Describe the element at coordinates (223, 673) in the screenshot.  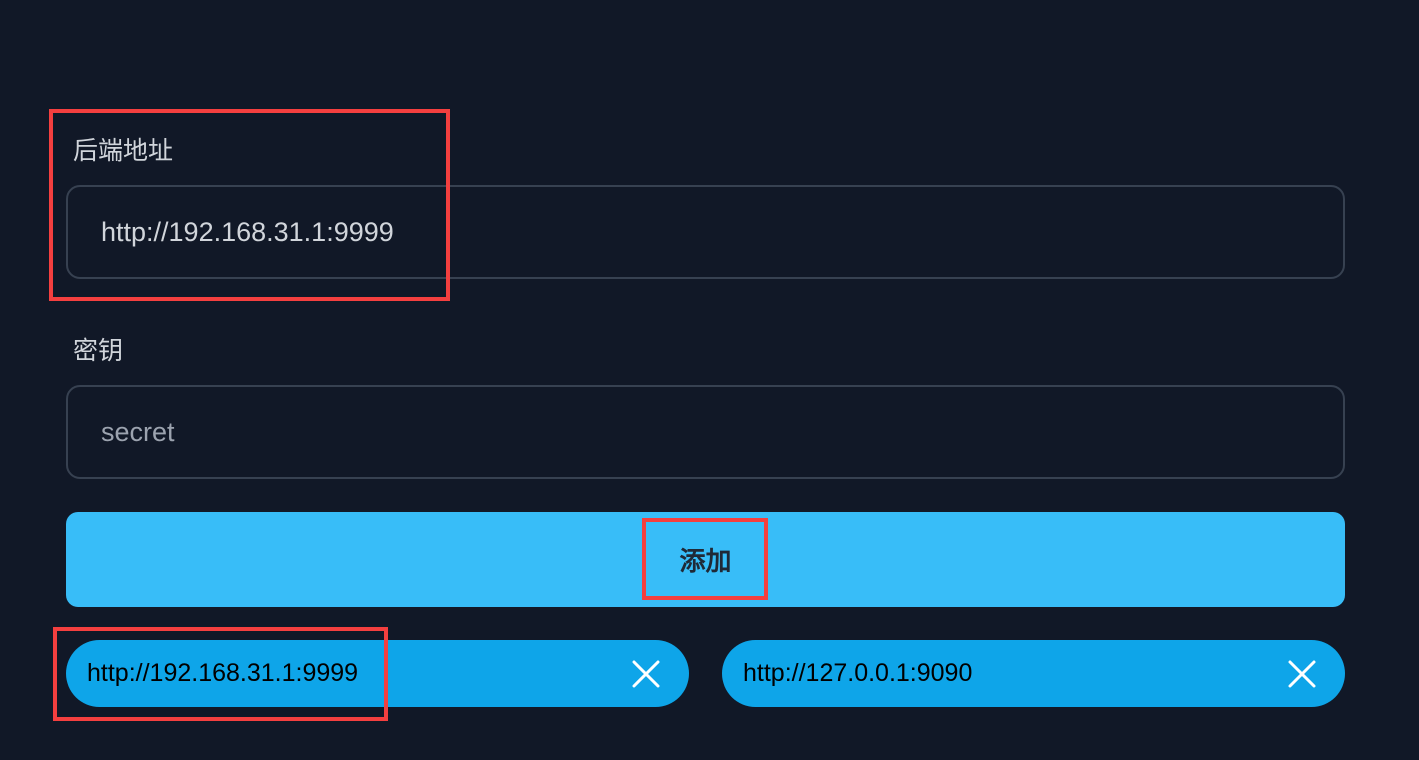
I see `backend-chip-url: http://192.168.31.1:9999` at that location.